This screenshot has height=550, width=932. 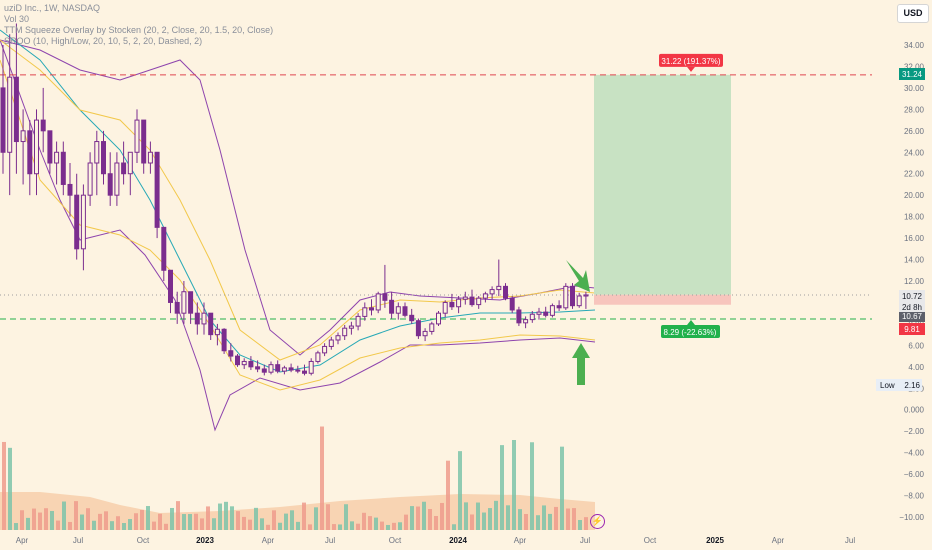 What do you see at coordinates (597, 521) in the screenshot?
I see `lightning-icon: ⚡` at bounding box center [597, 521].